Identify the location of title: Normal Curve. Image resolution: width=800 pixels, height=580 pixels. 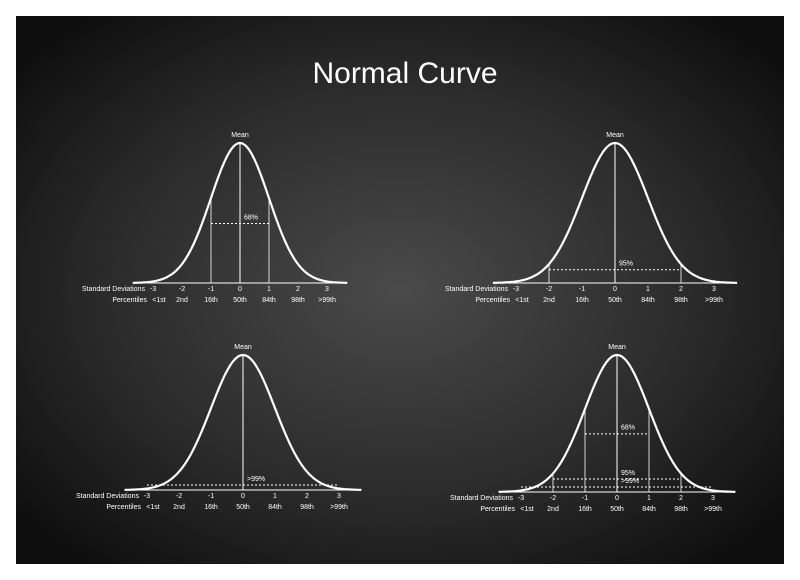
(404, 73).